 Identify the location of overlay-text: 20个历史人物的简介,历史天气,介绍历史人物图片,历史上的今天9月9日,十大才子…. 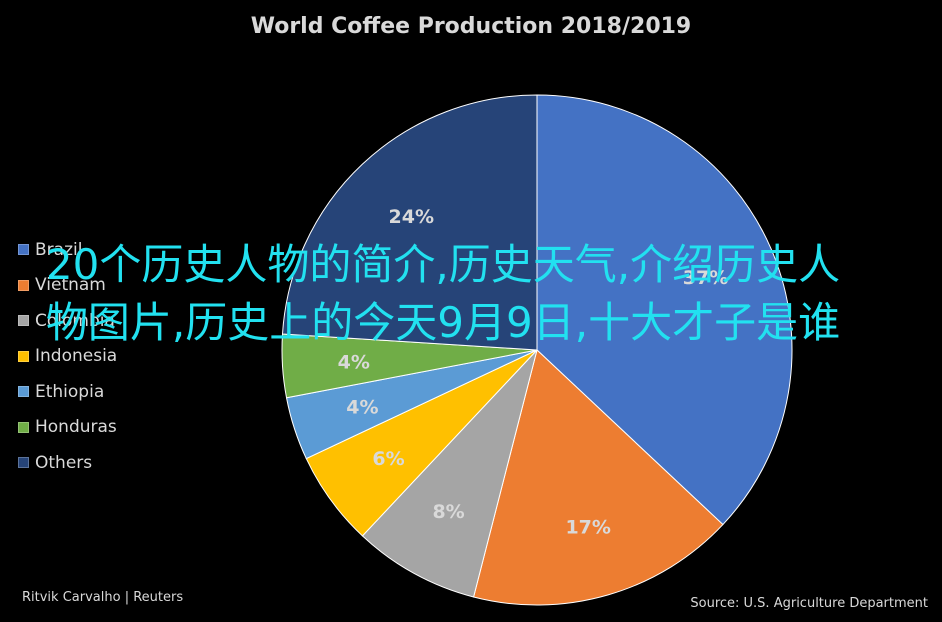
(443, 293).